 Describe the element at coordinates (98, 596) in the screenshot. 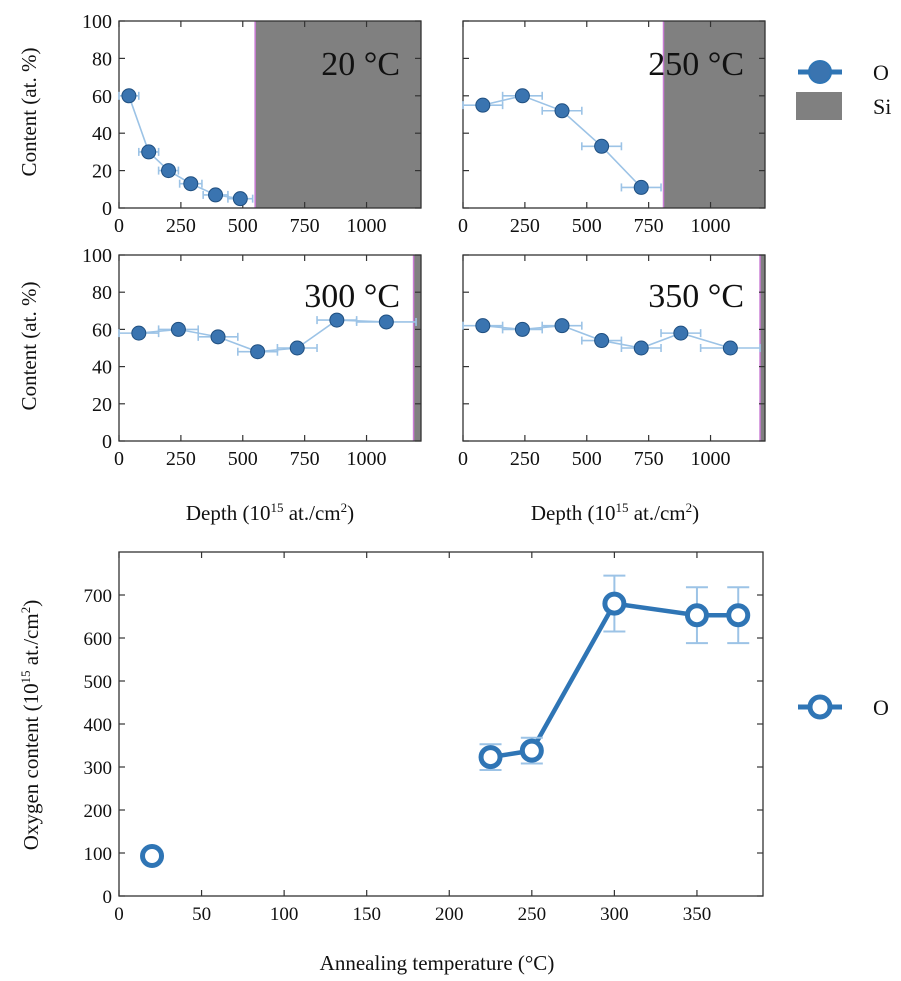

I see `y-tick-label: 700` at that location.